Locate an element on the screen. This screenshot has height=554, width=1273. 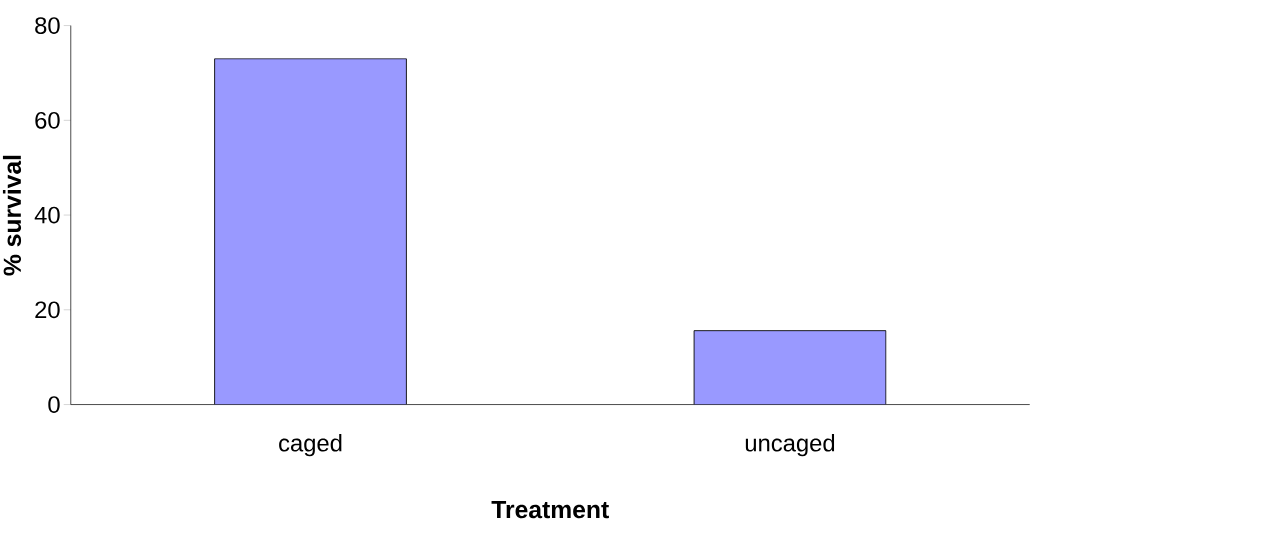
y-tick-label: 40 is located at coordinates (47, 215).